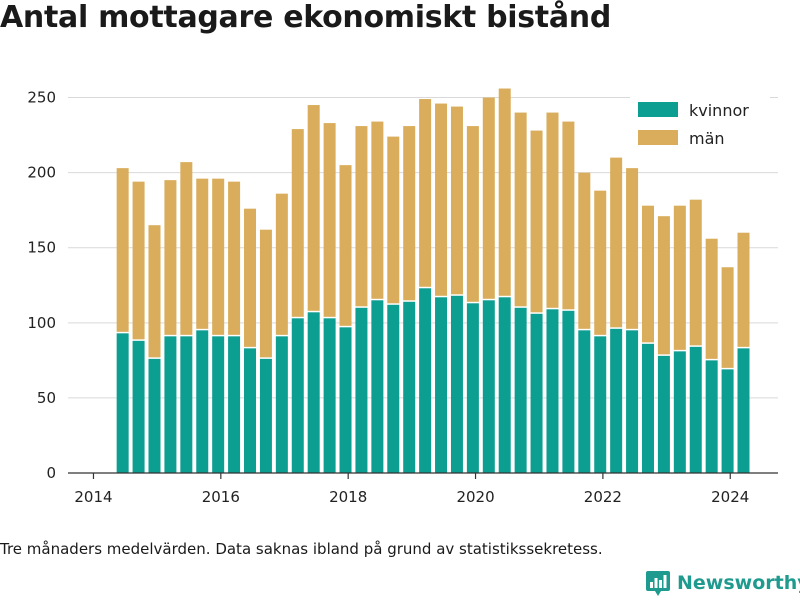  Describe the element at coordinates (41, 248) in the screenshot. I see `y-tick-label-150: 150` at that location.